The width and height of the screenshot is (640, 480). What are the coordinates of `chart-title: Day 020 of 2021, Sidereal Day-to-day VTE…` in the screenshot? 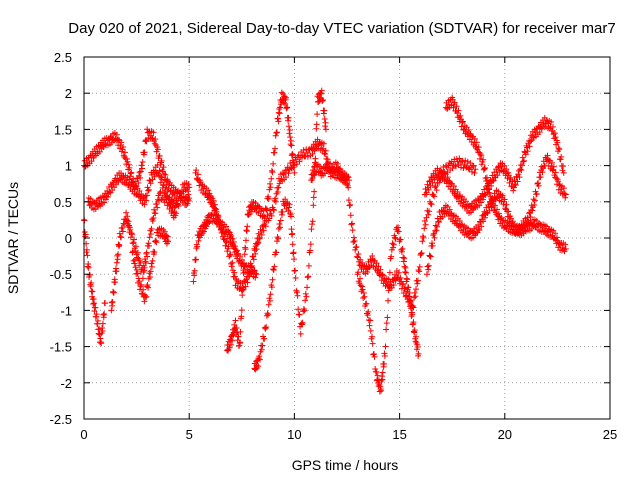 It's located at (341, 28).